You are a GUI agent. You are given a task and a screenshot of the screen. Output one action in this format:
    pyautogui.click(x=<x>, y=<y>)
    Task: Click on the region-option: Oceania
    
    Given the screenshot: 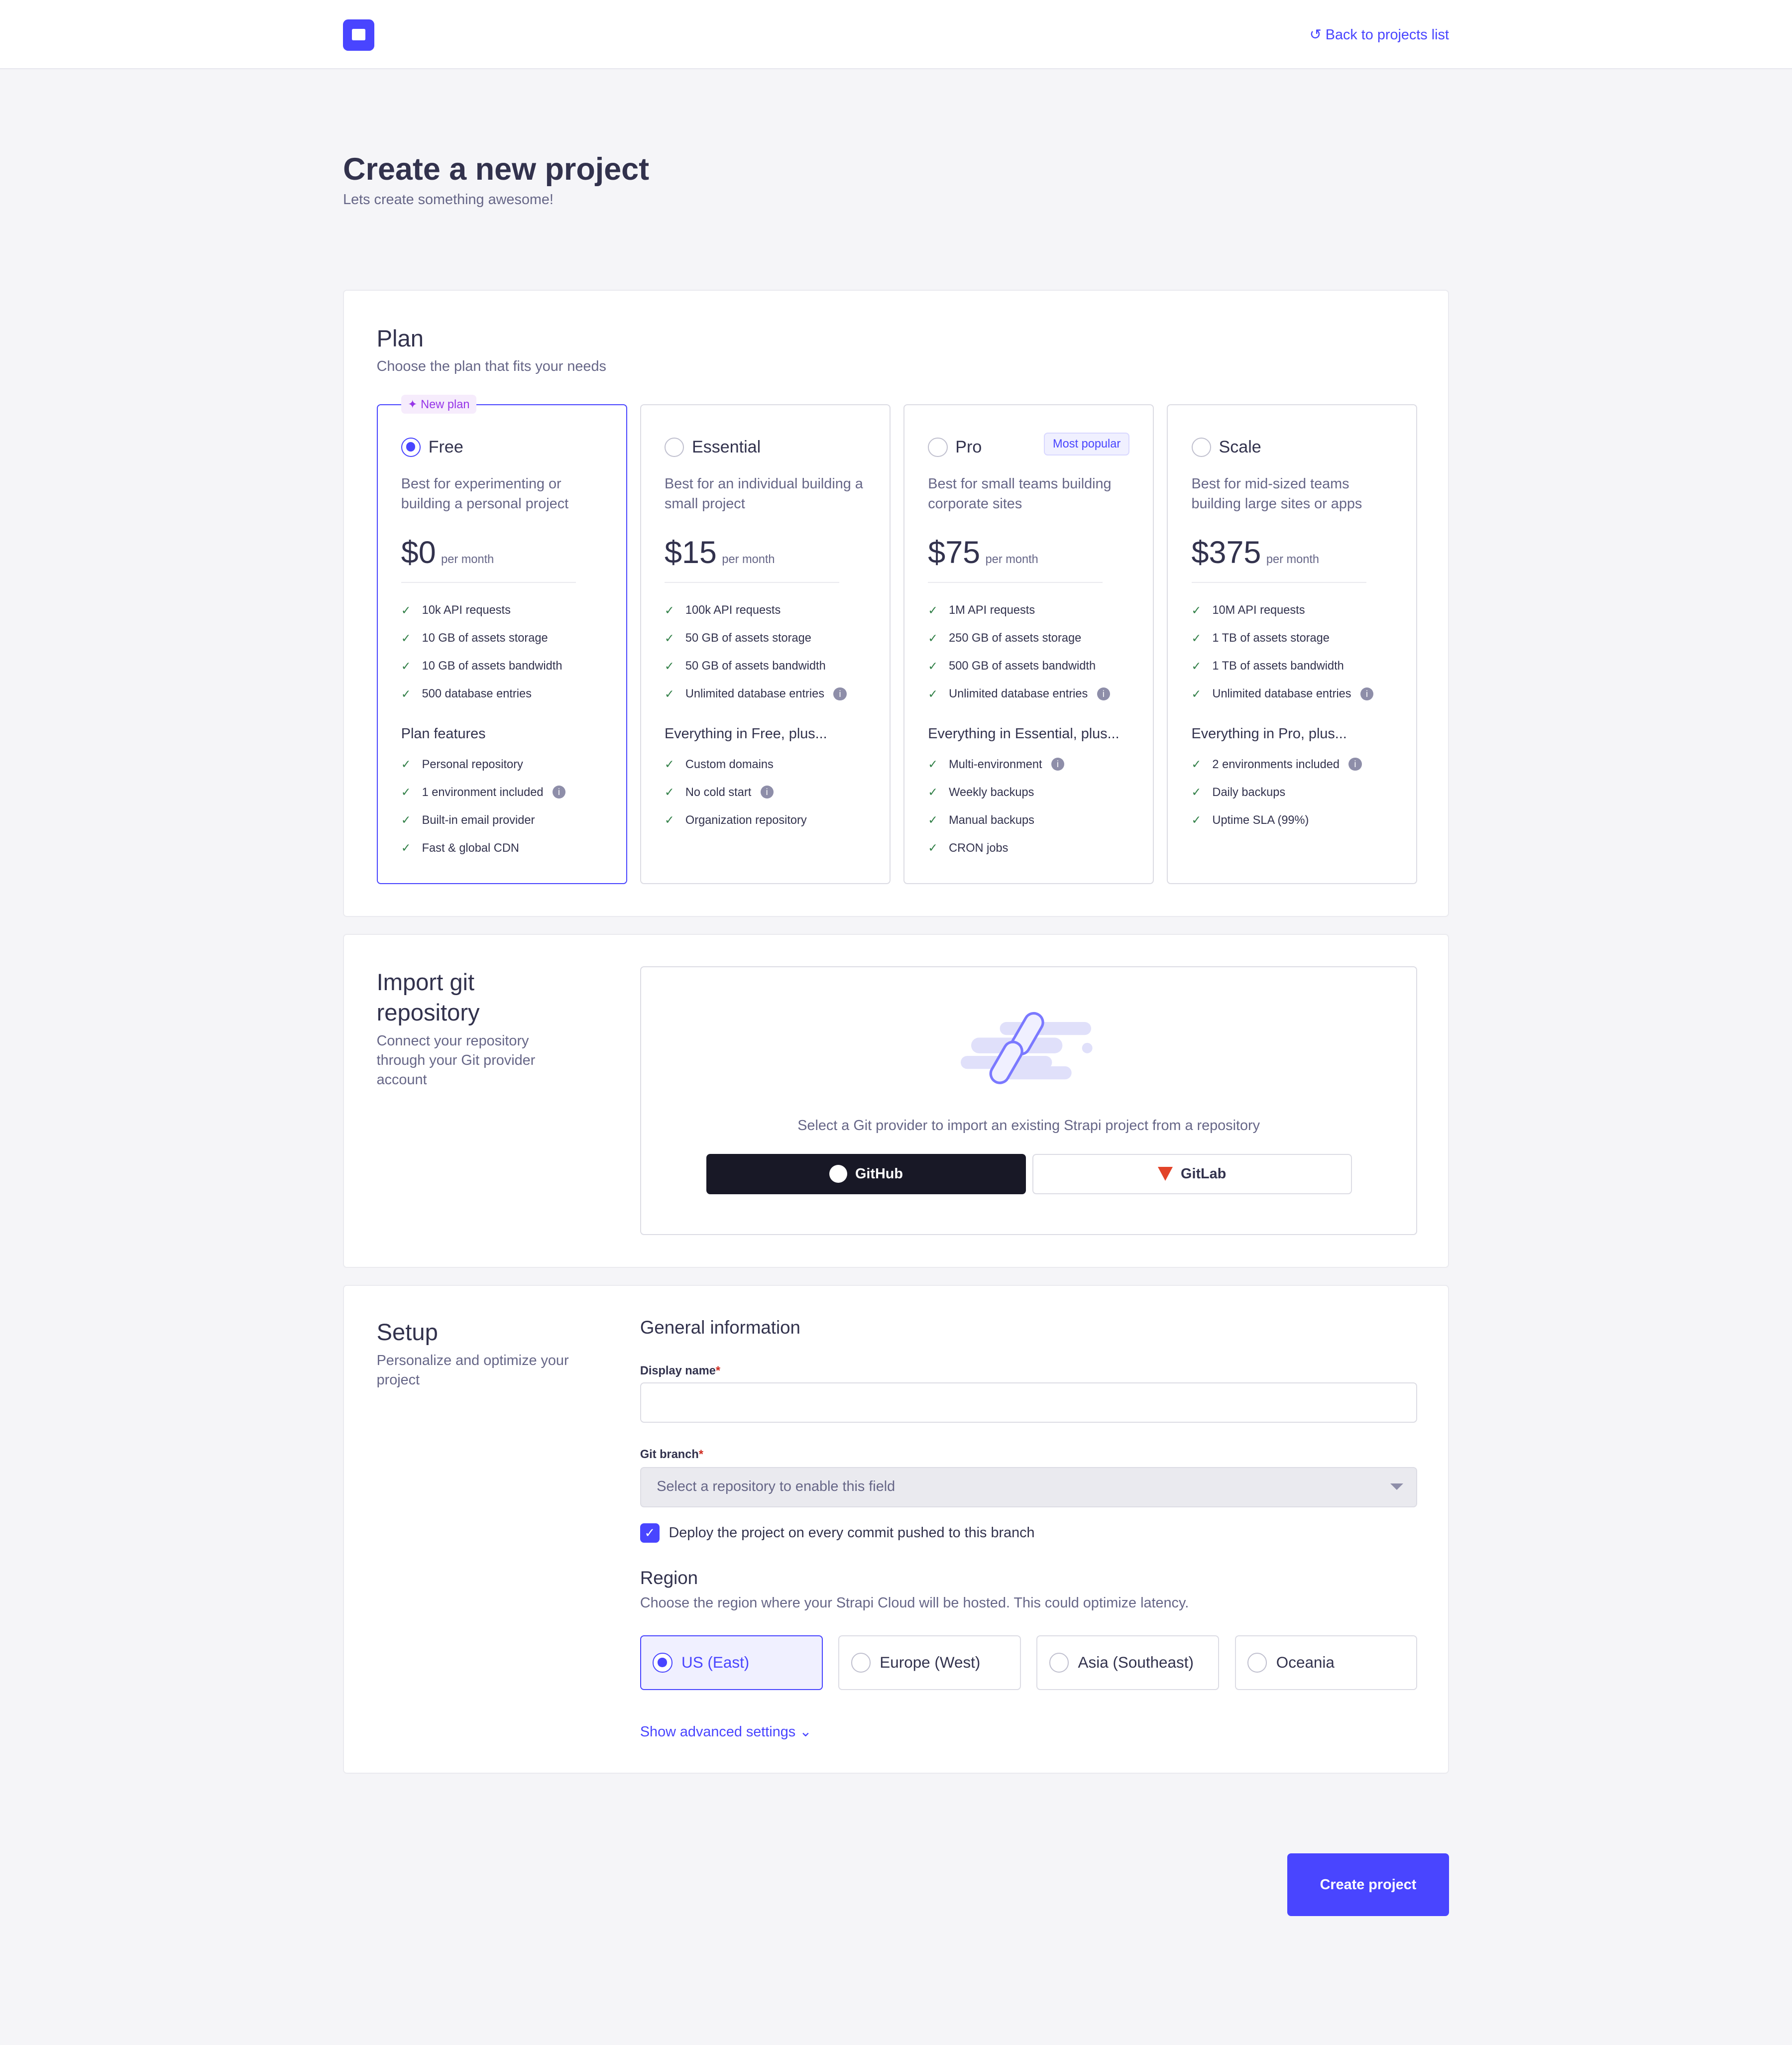 What is the action you would take?
    pyautogui.click(x=1326, y=1662)
    